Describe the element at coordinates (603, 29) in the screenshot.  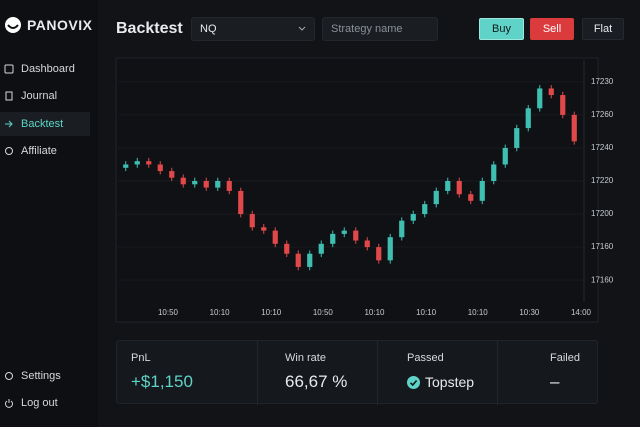
I see `flat-button: Flat` at that location.